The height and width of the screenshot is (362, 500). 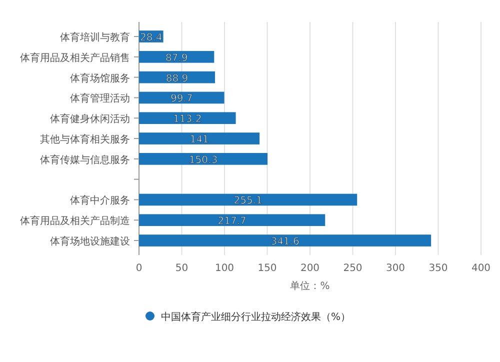 I want to click on x-tick-label: 150, so click(x=267, y=268).